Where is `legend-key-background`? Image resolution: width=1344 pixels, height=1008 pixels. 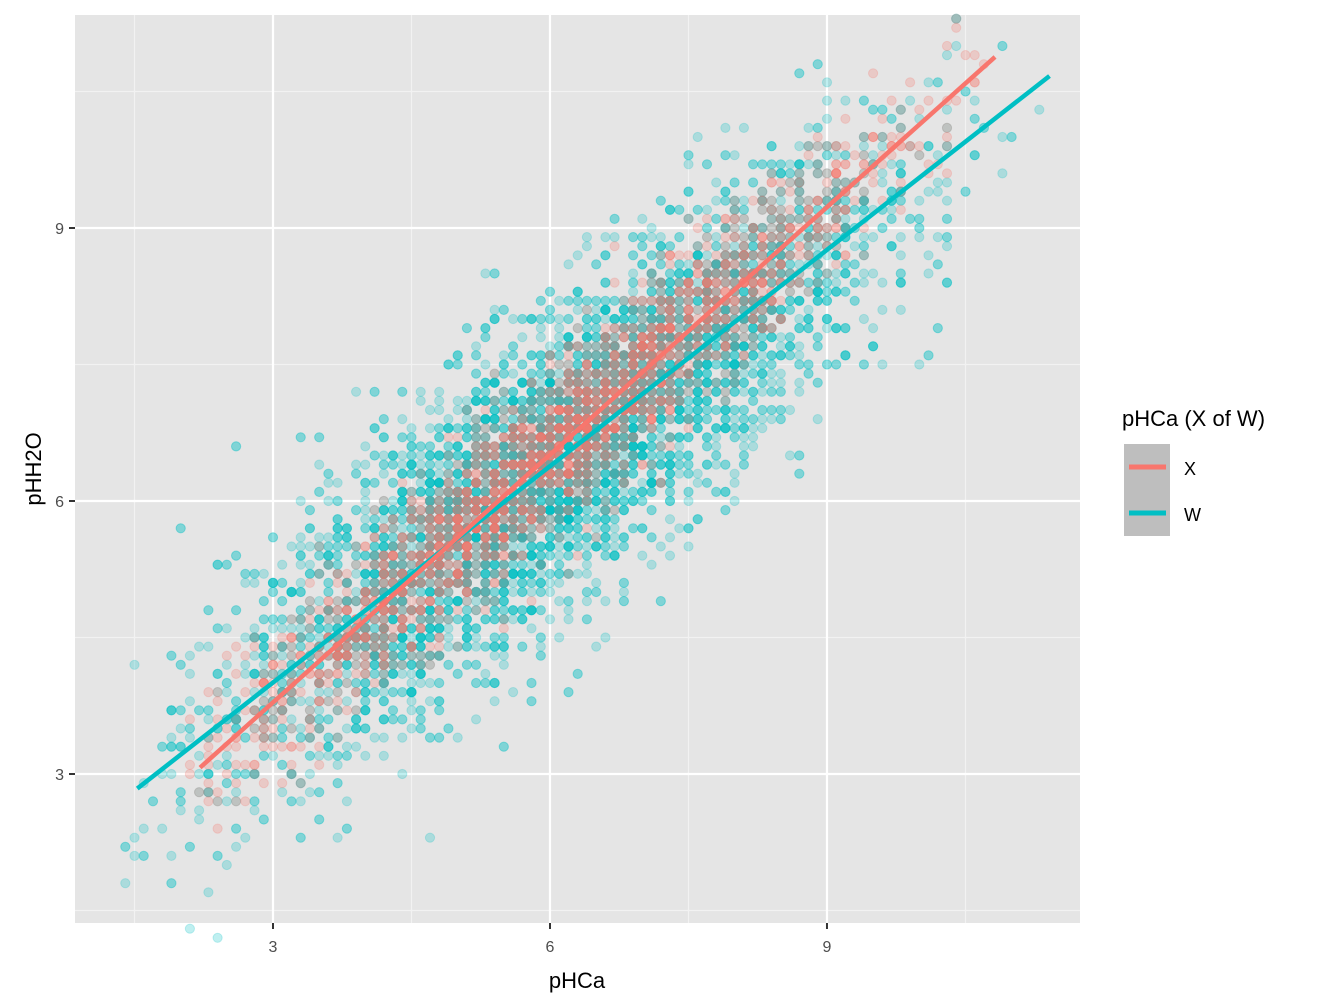
legend-key-background is located at coordinates (1147, 490).